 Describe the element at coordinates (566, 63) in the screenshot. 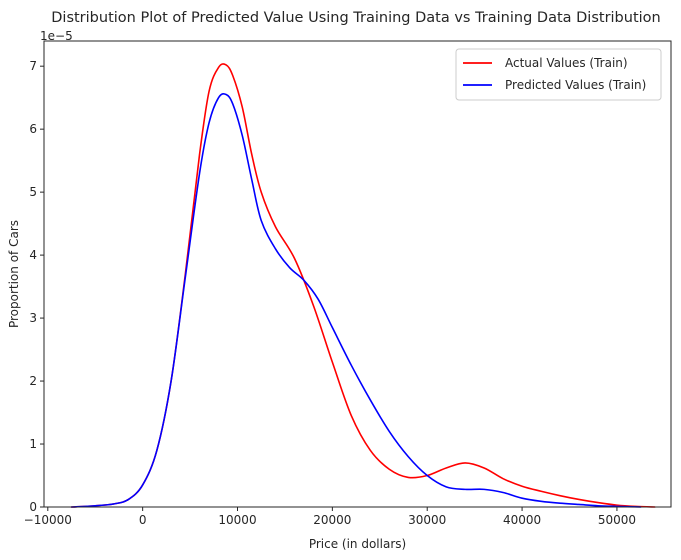

I see `legend-label-actual: Actual Values (Train)` at that location.